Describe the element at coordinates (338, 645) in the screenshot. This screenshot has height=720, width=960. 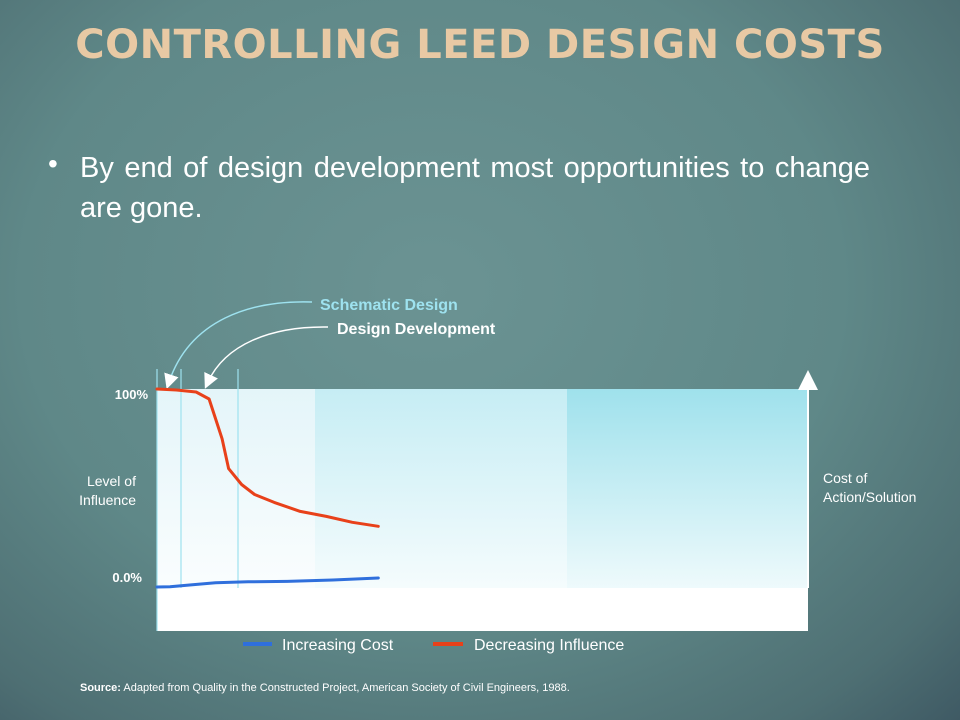
I see `legend-label-increasing-cost: Increasing Cost` at that location.